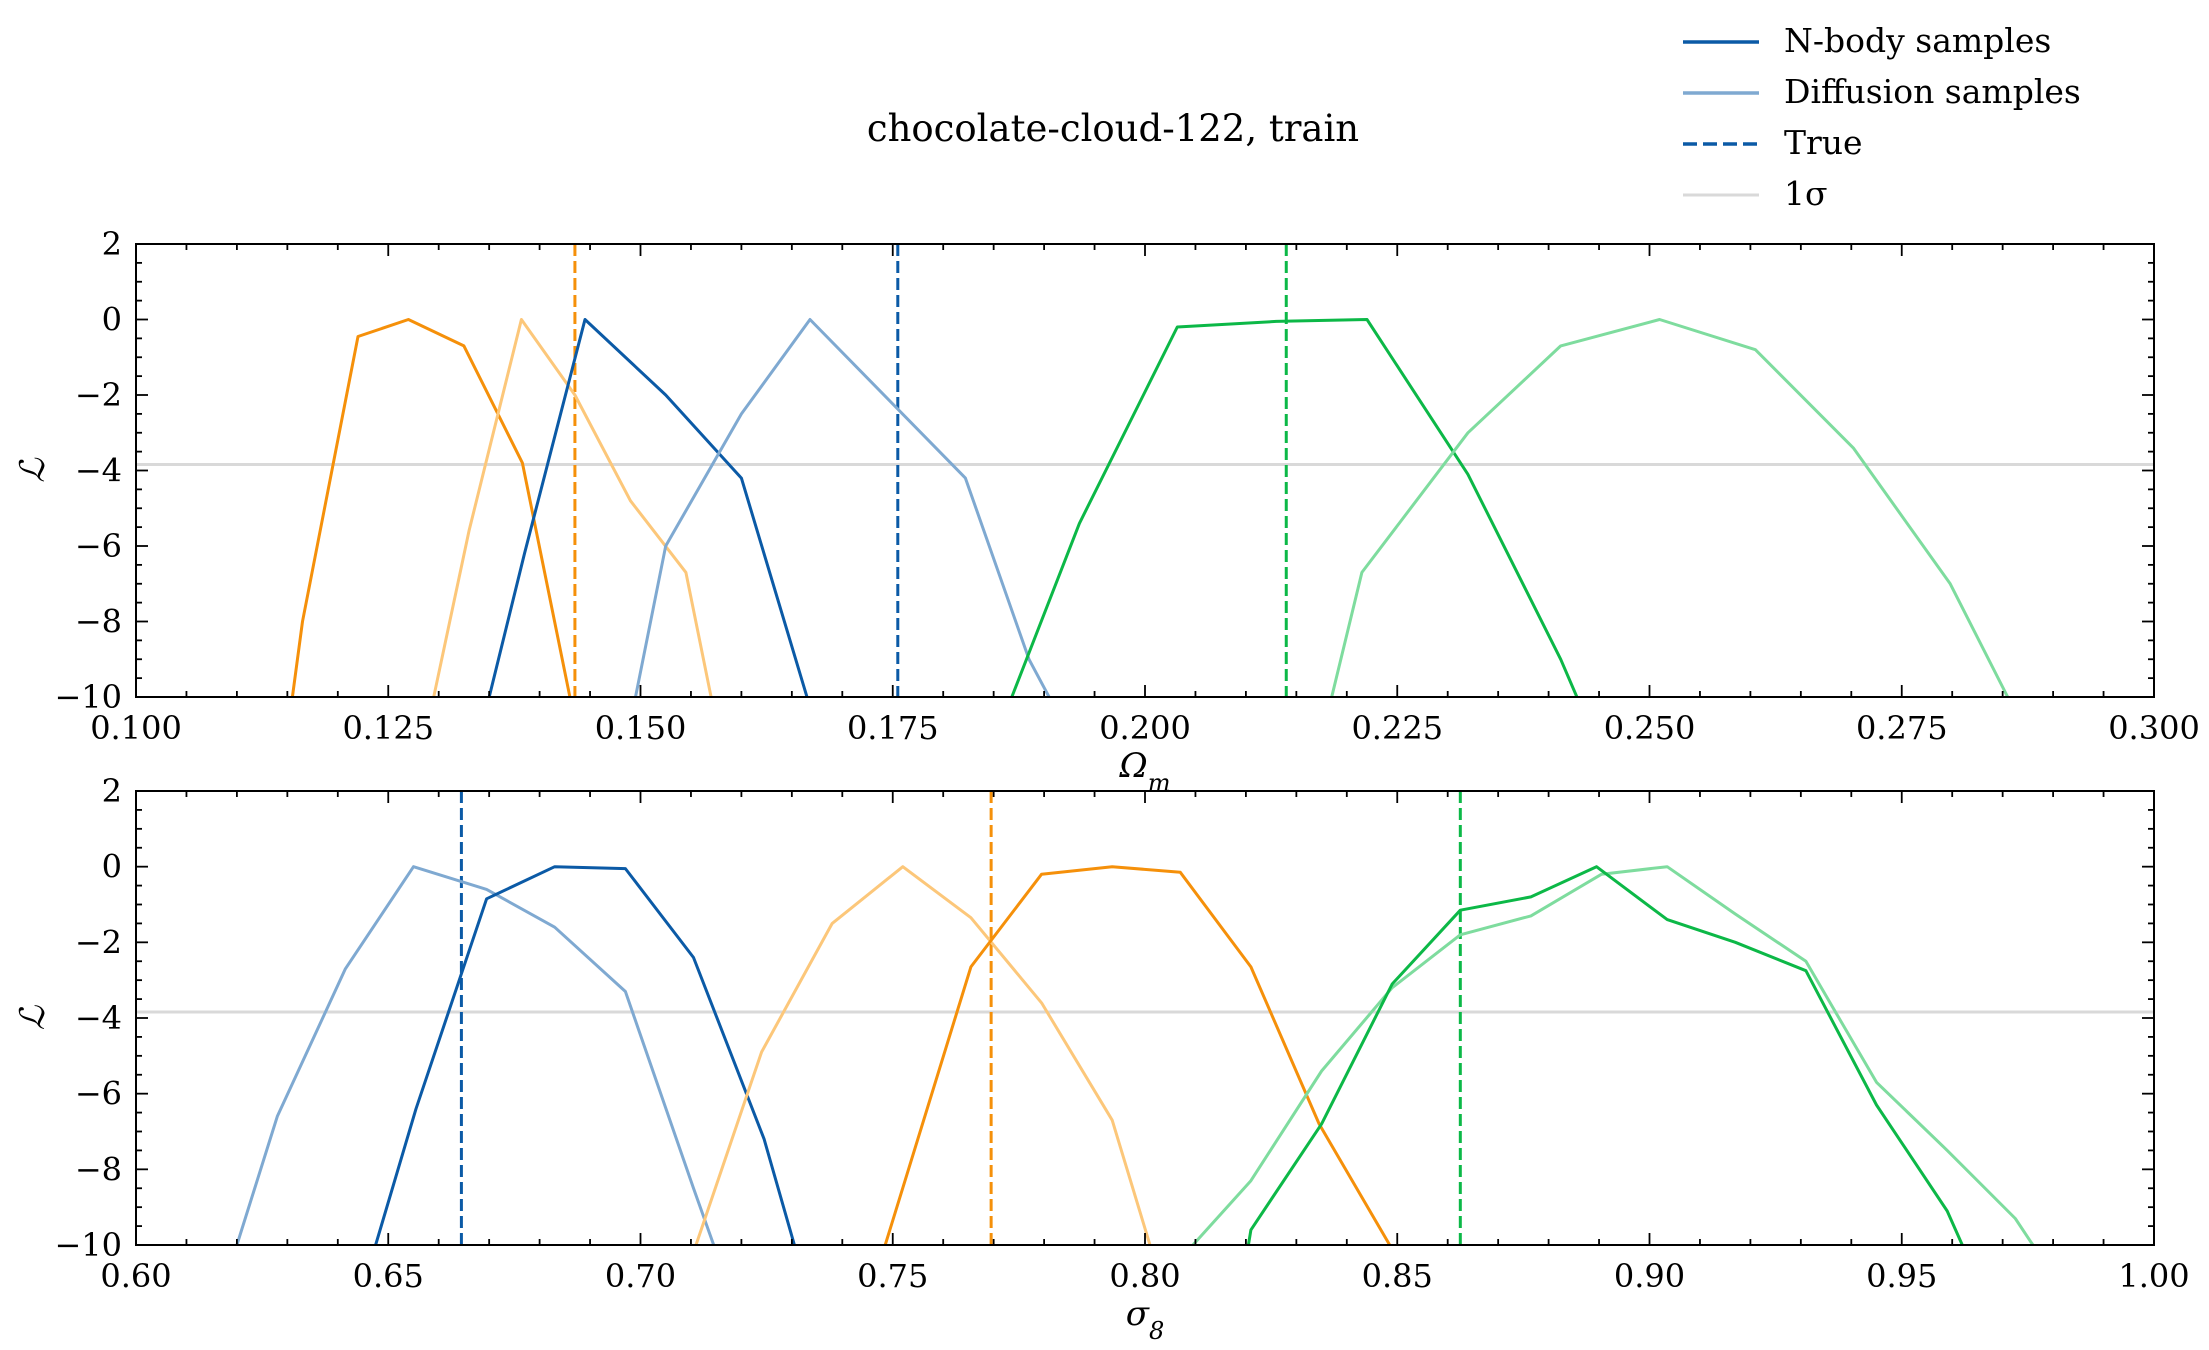 This screenshot has height=1350, width=2209. What do you see at coordinates (1397, 1276) in the screenshot?
I see `x-tick-label: 0.85` at bounding box center [1397, 1276].